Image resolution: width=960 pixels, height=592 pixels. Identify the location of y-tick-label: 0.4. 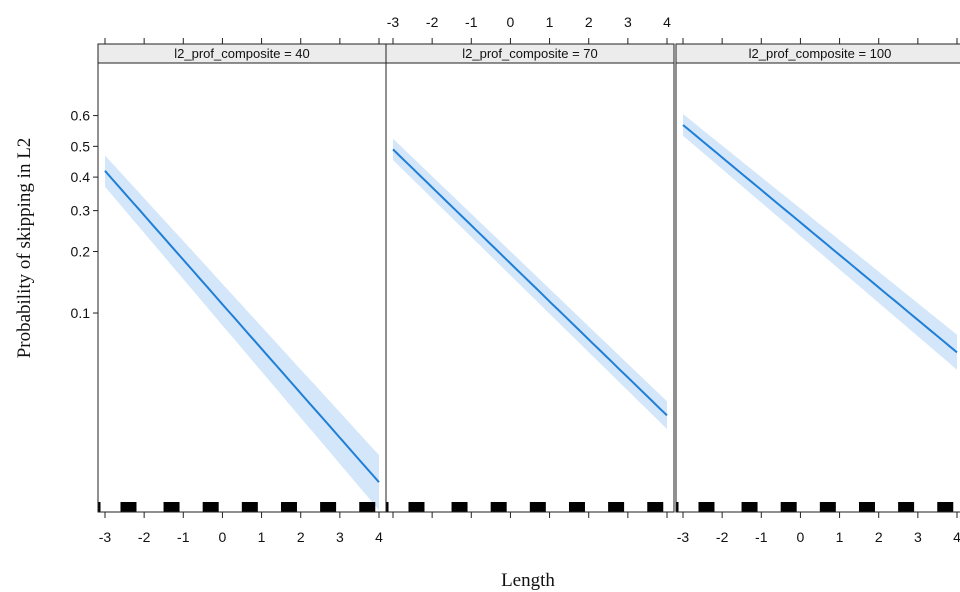
(81, 177).